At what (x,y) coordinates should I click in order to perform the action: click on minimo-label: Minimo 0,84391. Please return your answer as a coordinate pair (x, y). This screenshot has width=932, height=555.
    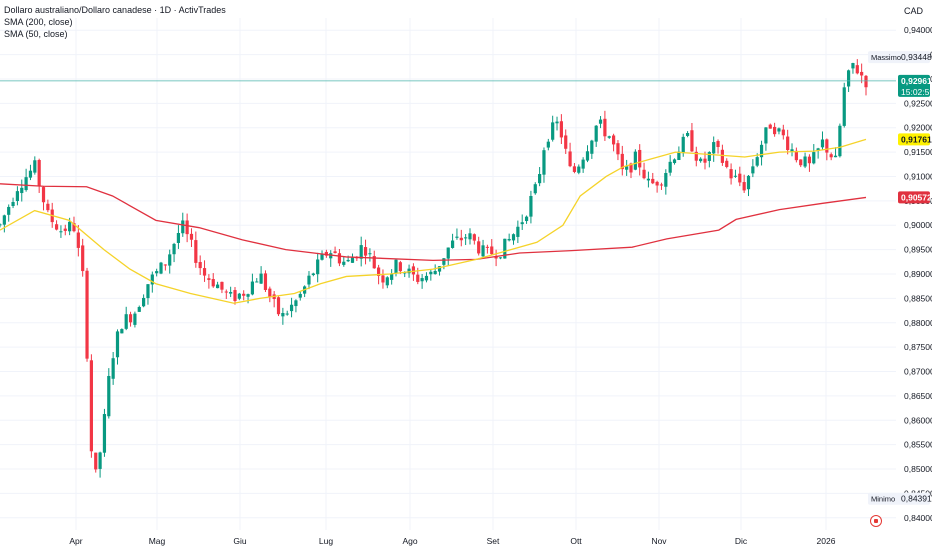
    Looking at the image, I should click on (900, 498).